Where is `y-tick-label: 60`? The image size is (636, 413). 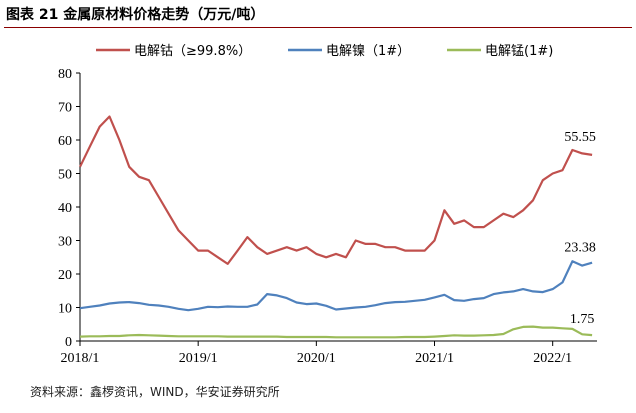
y-tick-label: 60 is located at coordinates (65, 141).